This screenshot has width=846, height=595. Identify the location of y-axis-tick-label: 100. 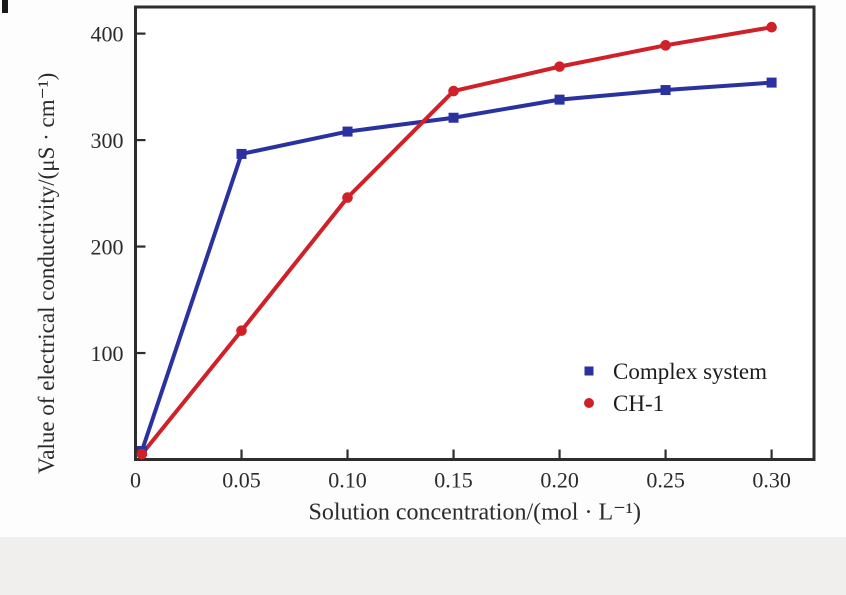
(107, 353).